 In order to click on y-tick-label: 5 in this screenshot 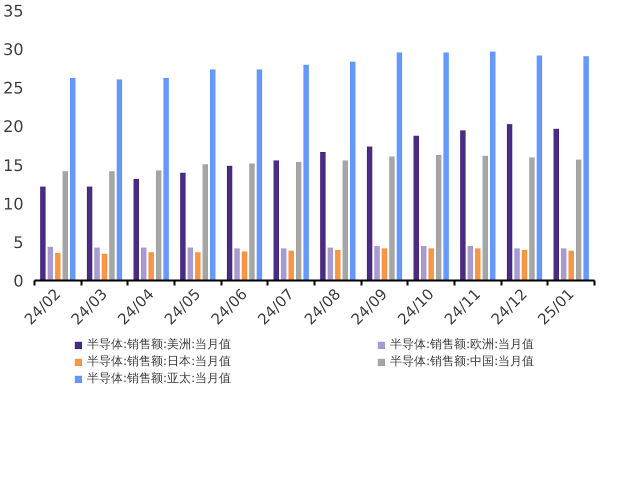, I will do `click(18, 242)`.